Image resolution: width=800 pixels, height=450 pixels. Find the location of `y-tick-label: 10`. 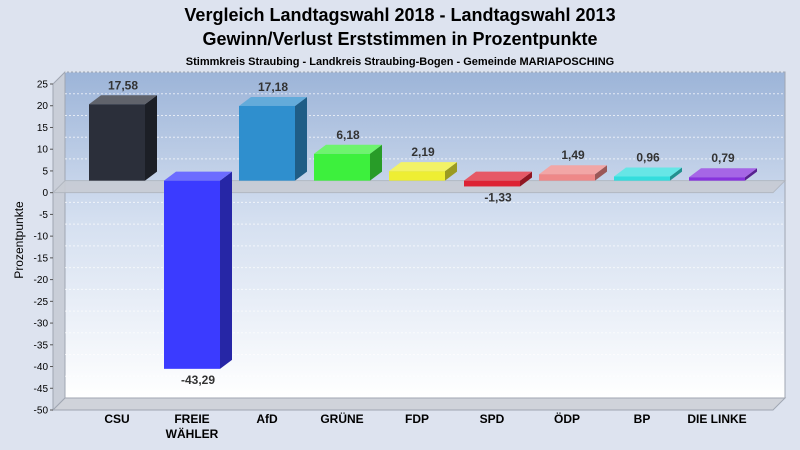

y-tick-label: 10 is located at coordinates (43, 150).